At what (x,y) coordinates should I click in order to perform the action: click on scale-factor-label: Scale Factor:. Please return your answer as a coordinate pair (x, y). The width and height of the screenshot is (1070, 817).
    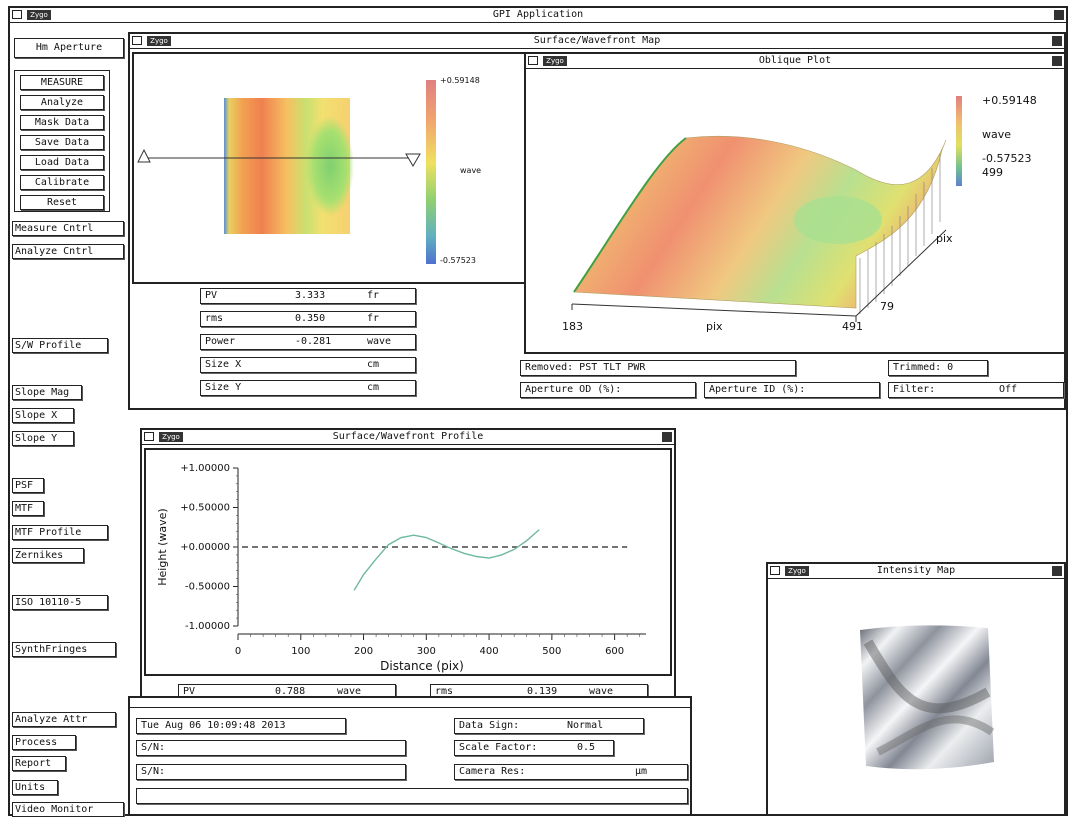
    Looking at the image, I should click on (498, 747).